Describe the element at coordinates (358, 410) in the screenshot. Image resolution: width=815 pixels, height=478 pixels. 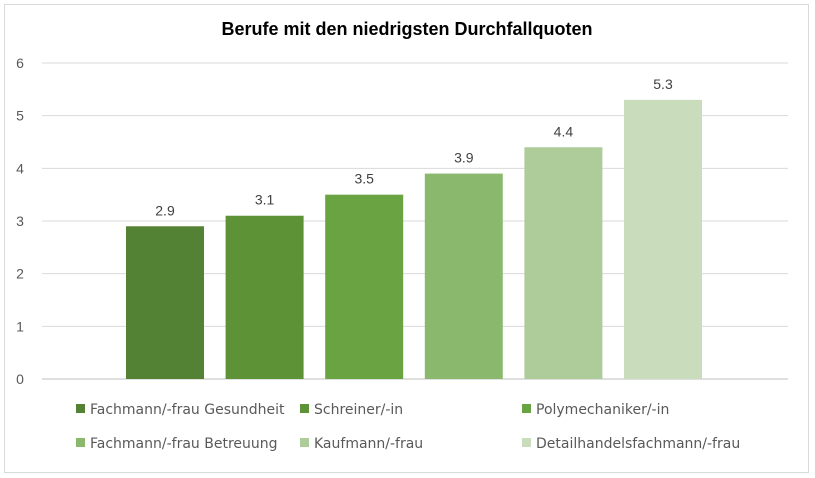
I see `legend-label: Schreiner/-in` at that location.